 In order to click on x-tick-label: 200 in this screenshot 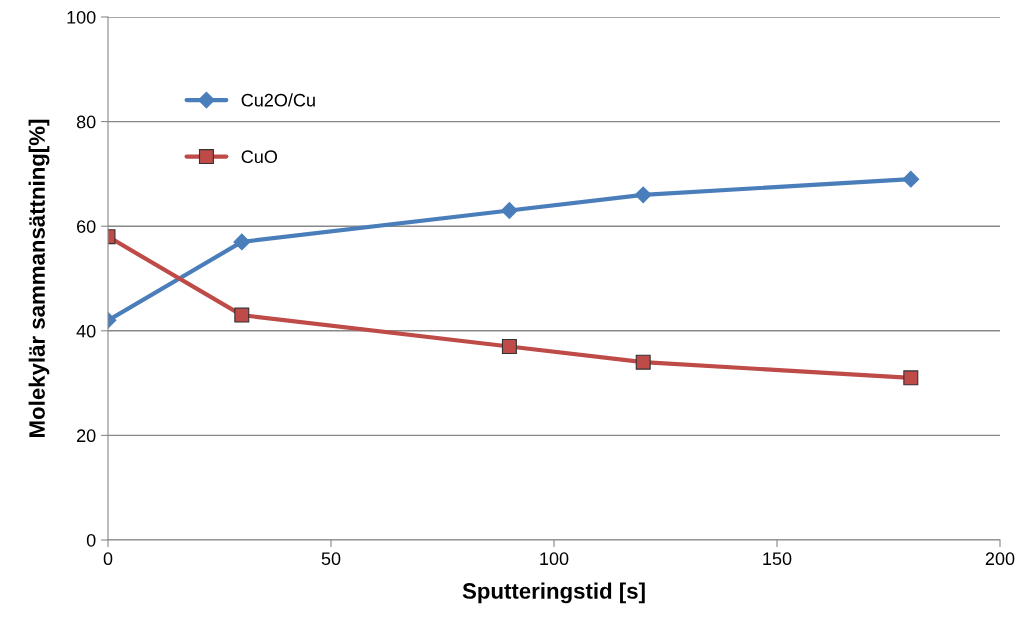, I will do `click(1000, 559)`.